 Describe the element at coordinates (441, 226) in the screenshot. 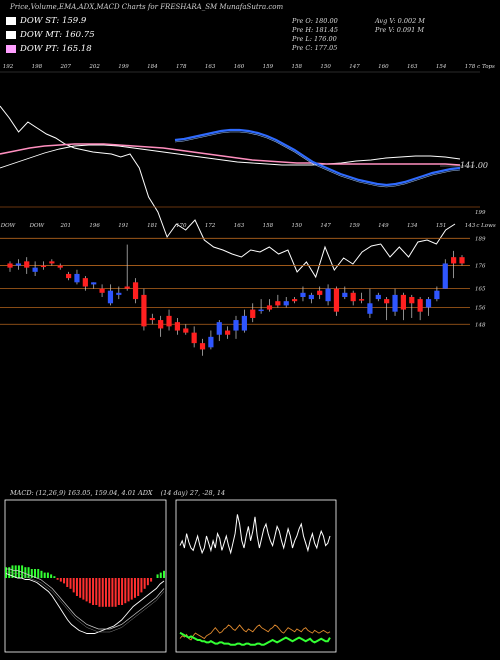

I see `bottom-tick-label: 151` at that location.